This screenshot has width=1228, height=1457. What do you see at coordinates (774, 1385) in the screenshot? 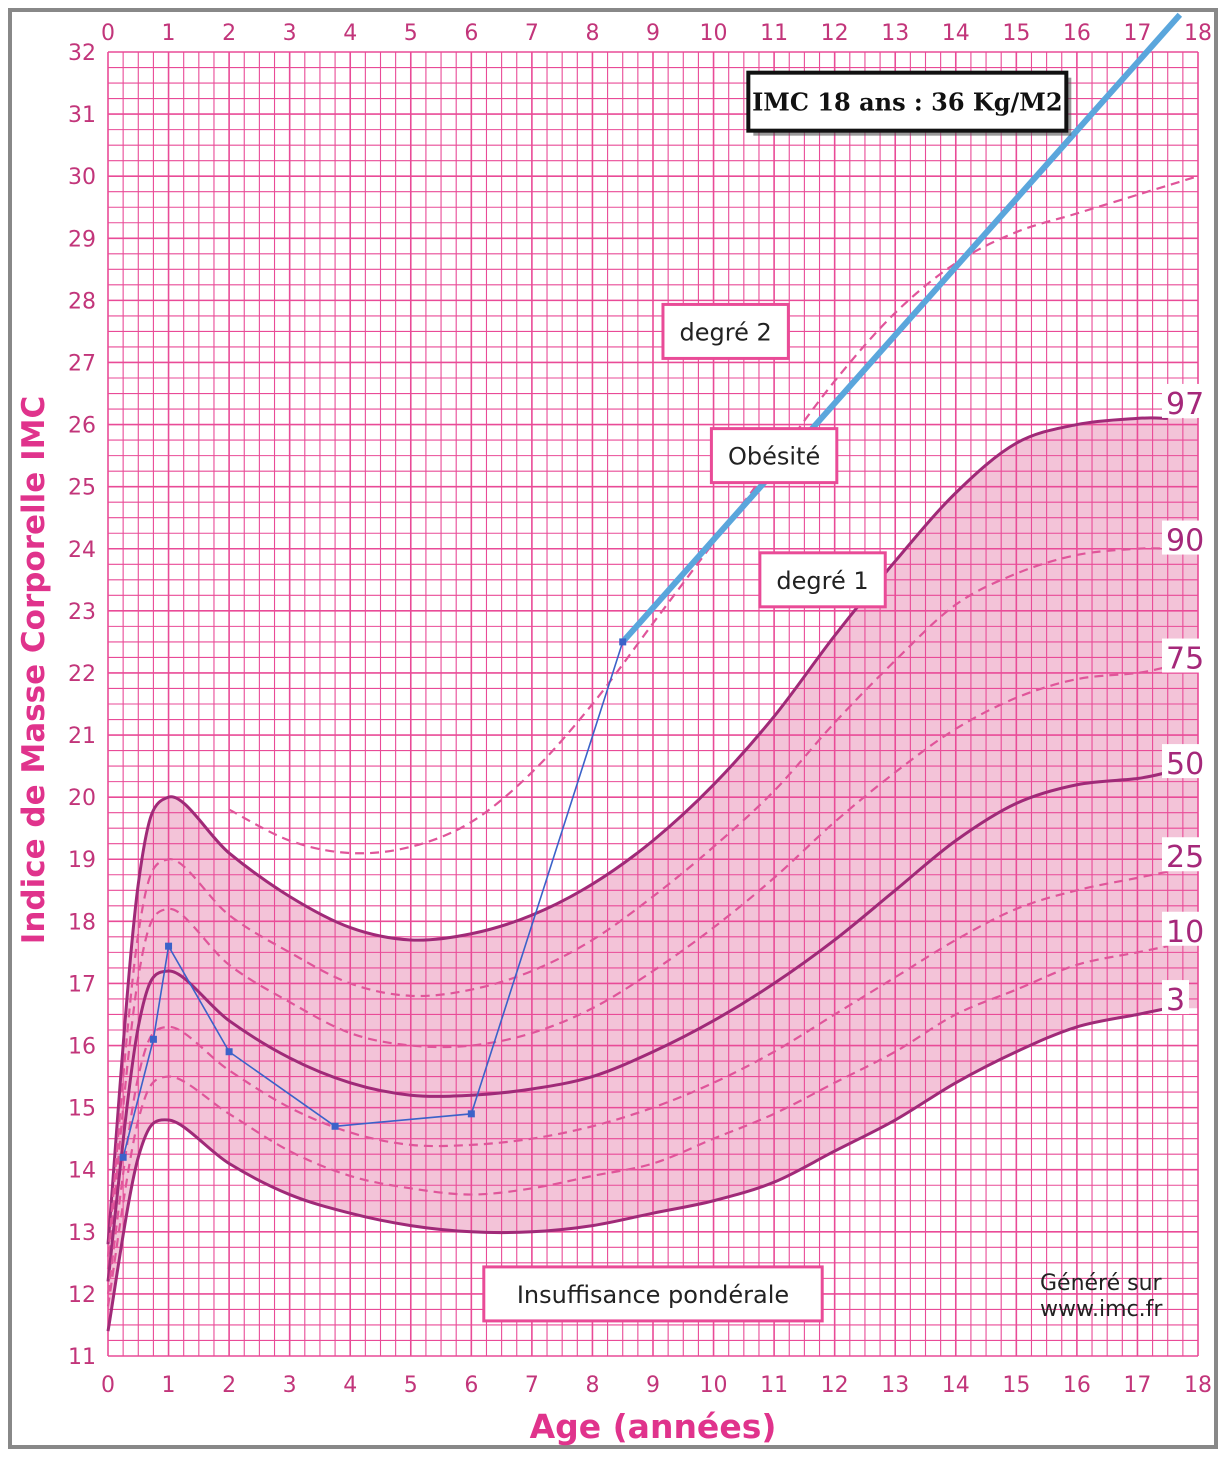
I see `x-tick-label-bottom: 11` at bounding box center [774, 1385].